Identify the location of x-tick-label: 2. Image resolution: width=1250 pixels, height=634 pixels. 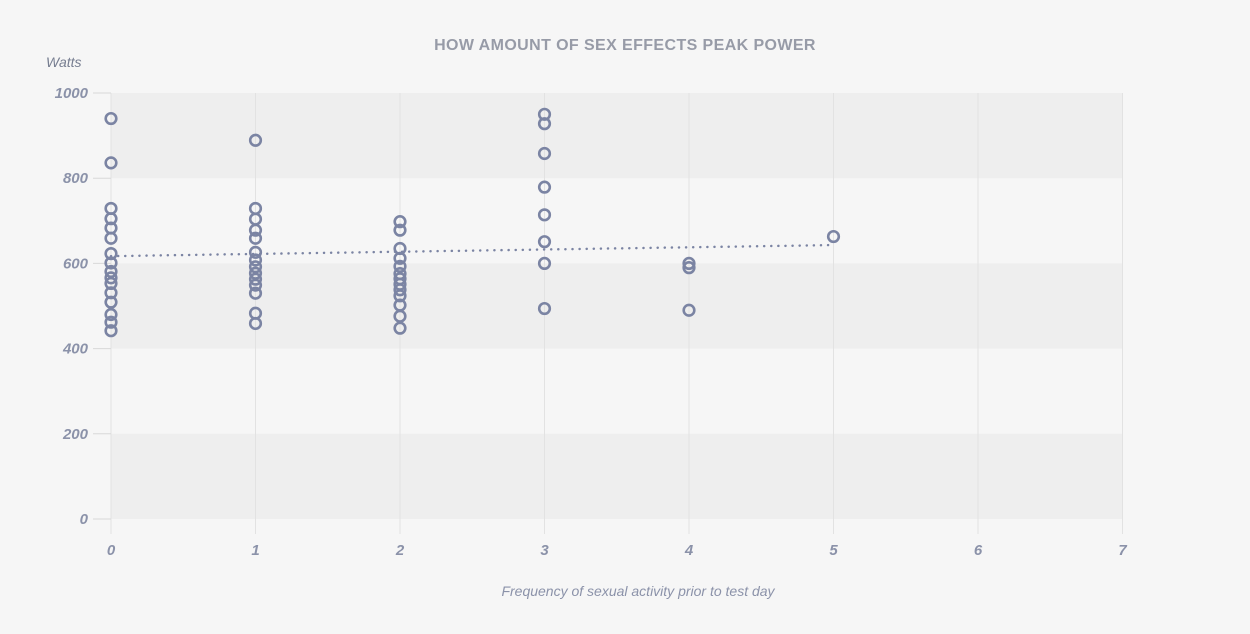
(400, 550).